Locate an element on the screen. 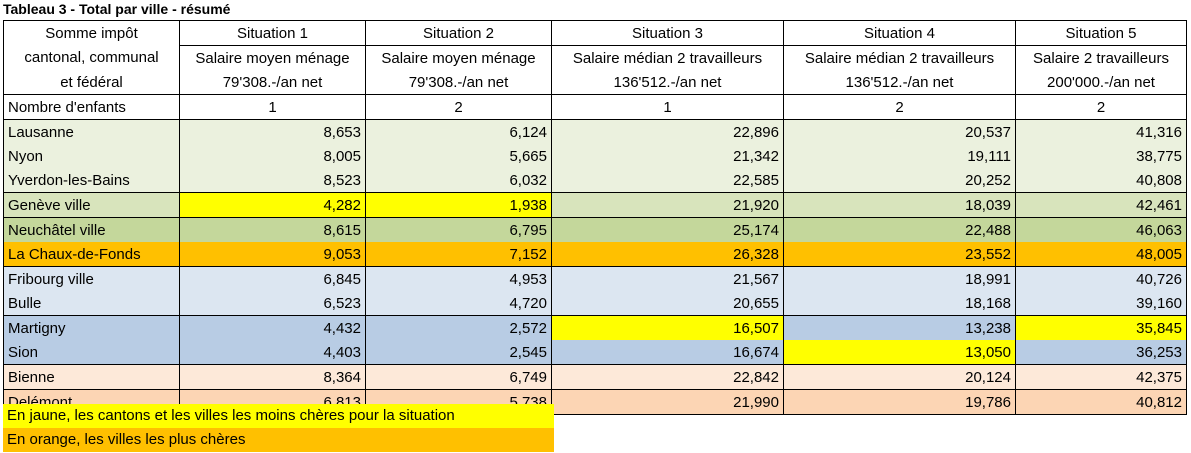  table-title: Tableau 3 - Total par ville - résumé is located at coordinates (117, 9).